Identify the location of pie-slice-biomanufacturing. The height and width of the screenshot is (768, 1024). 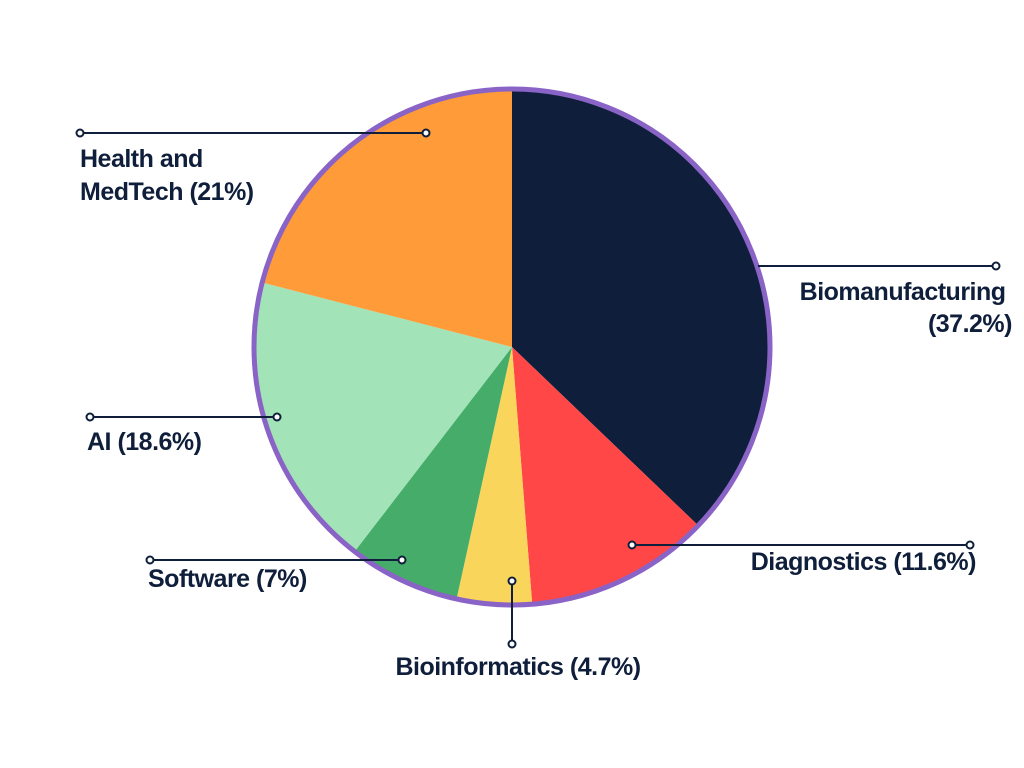
(640, 308).